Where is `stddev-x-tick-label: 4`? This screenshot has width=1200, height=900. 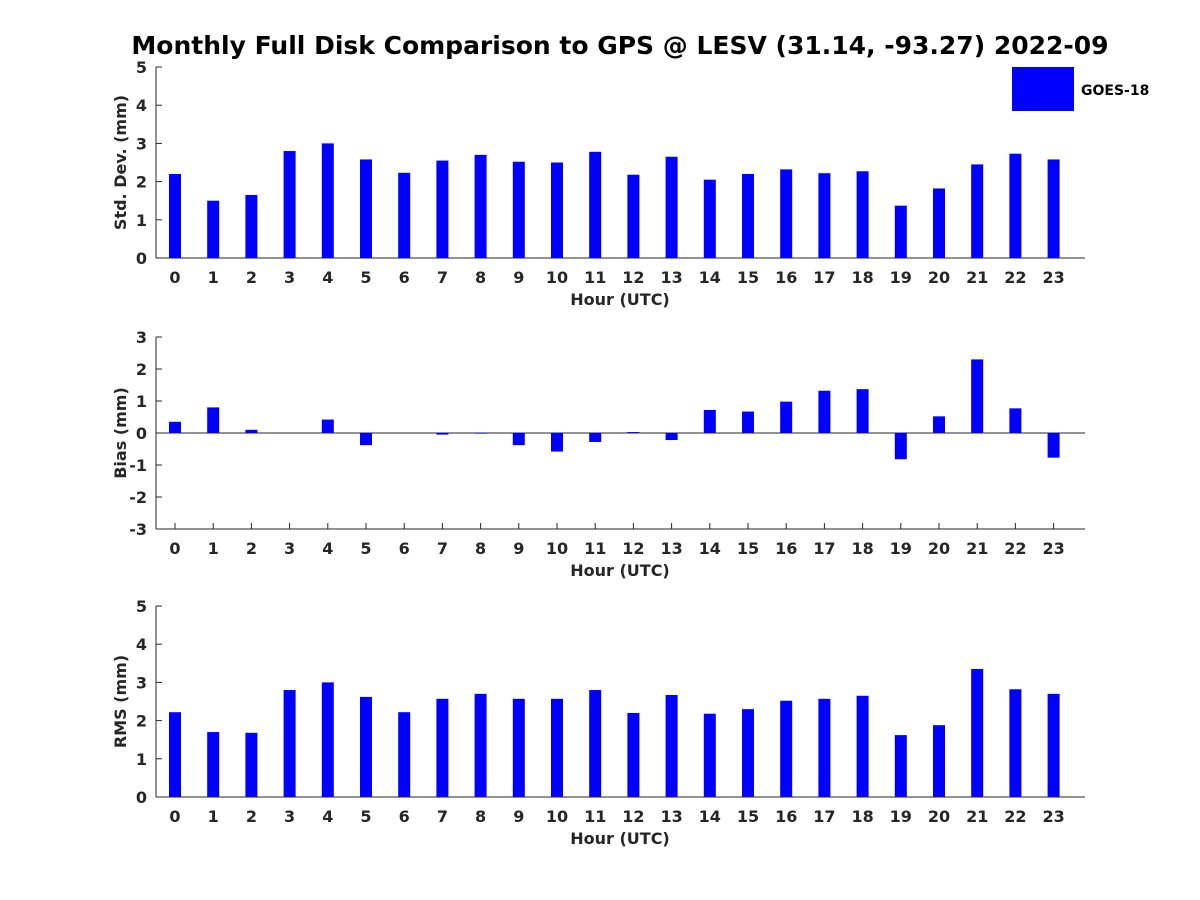 stddev-x-tick-label: 4 is located at coordinates (327, 277).